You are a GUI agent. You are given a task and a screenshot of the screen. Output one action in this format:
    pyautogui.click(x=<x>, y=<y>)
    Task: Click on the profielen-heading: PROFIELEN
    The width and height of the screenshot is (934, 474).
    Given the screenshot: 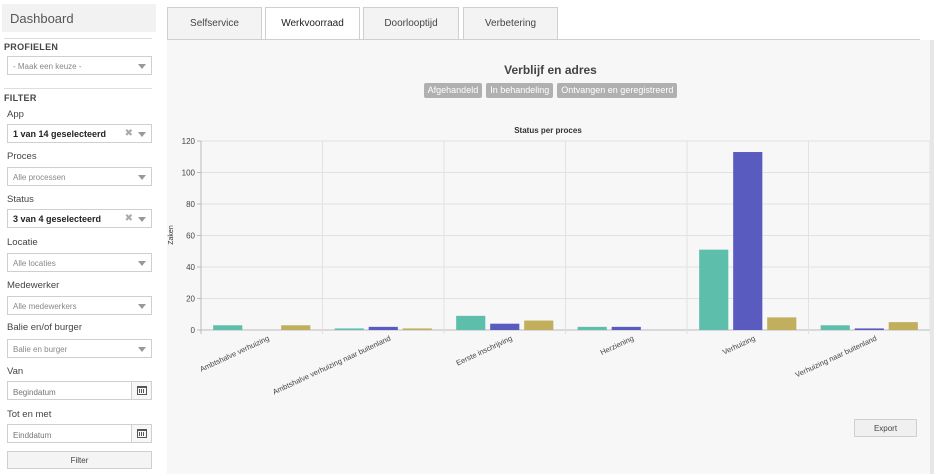 What is the action you would take?
    pyautogui.click(x=31, y=47)
    